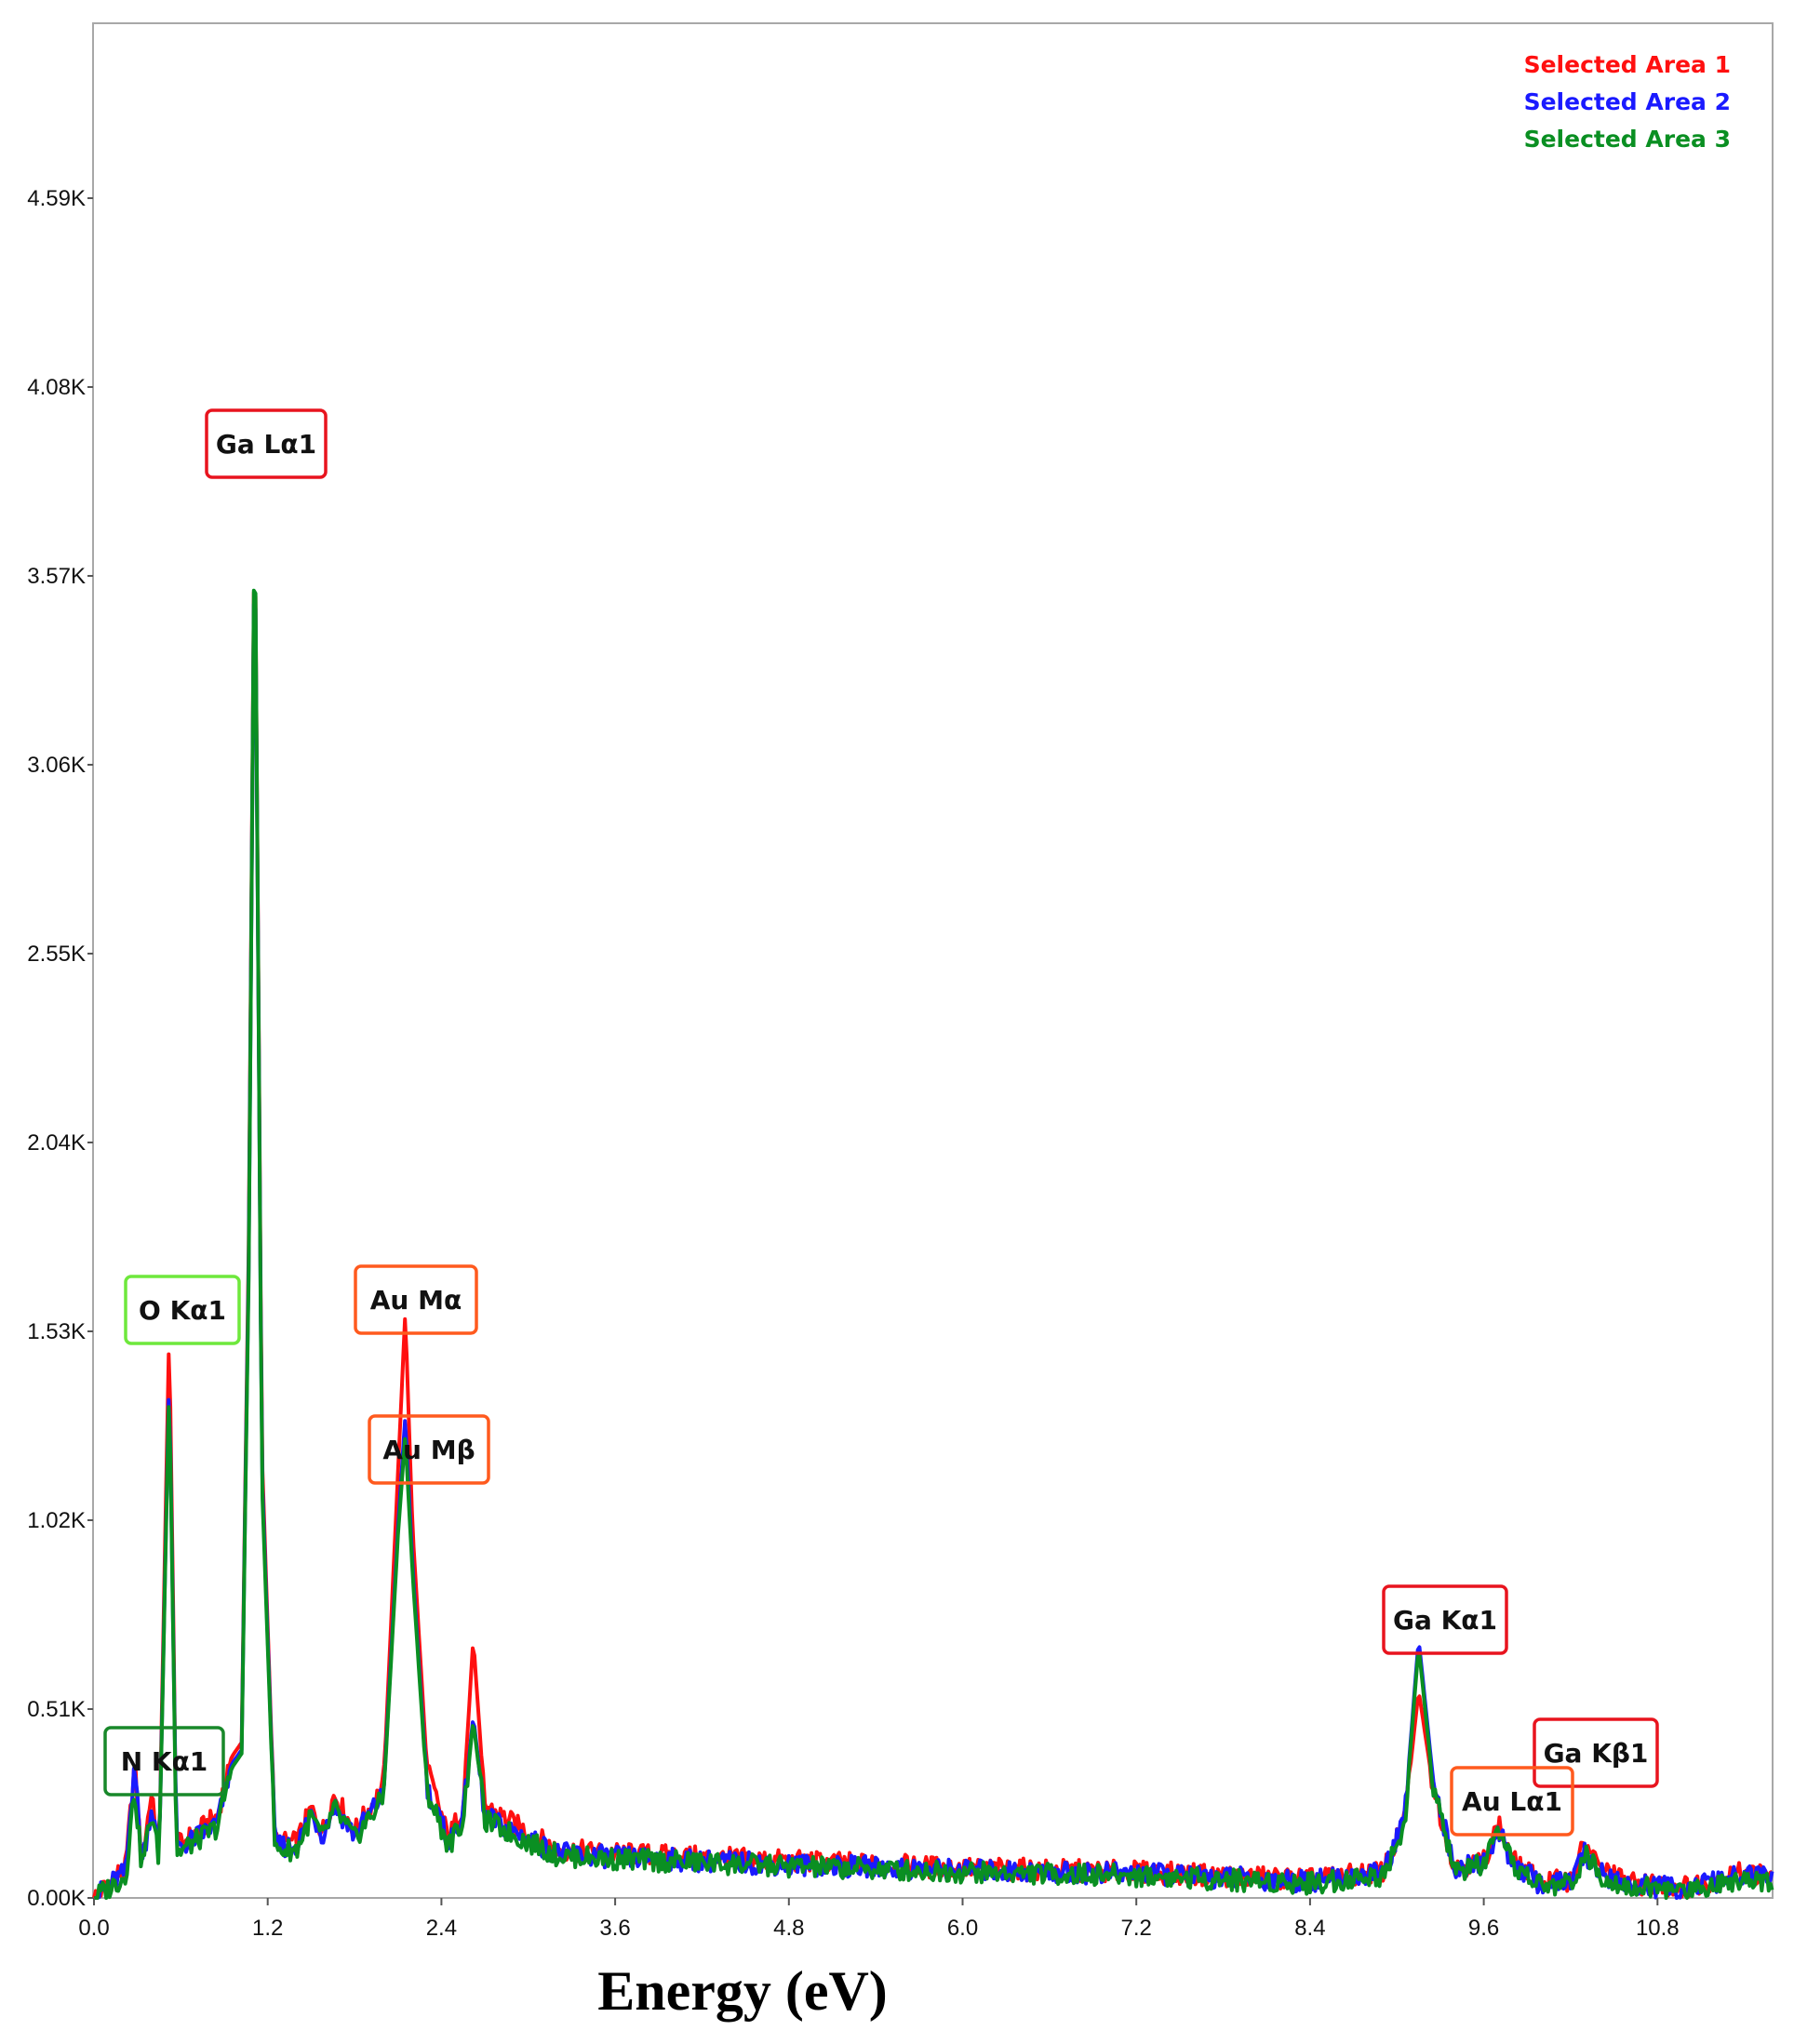 Image resolution: width=1794 pixels, height=2044 pixels. Describe the element at coordinates (56, 1899) in the screenshot. I see `y-tick-label: 0.00K` at that location.